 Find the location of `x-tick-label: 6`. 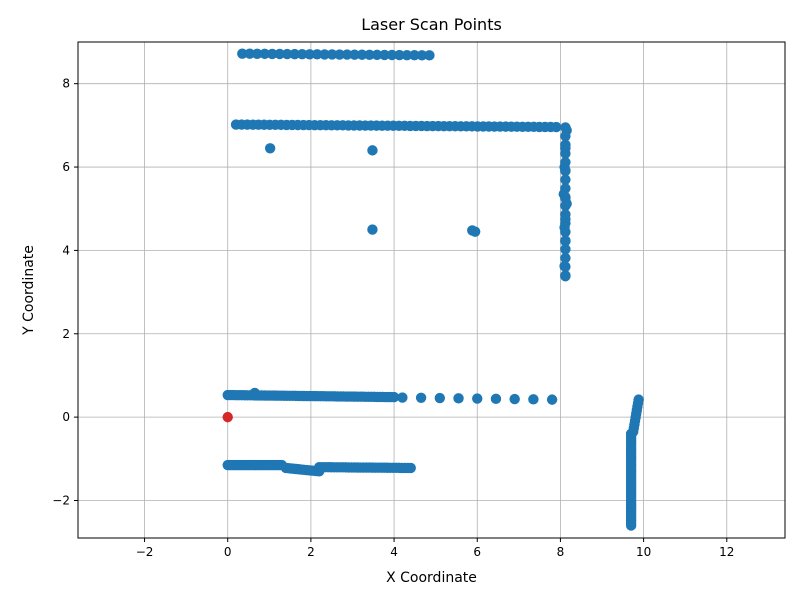

x-tick-label: 6 is located at coordinates (477, 552).